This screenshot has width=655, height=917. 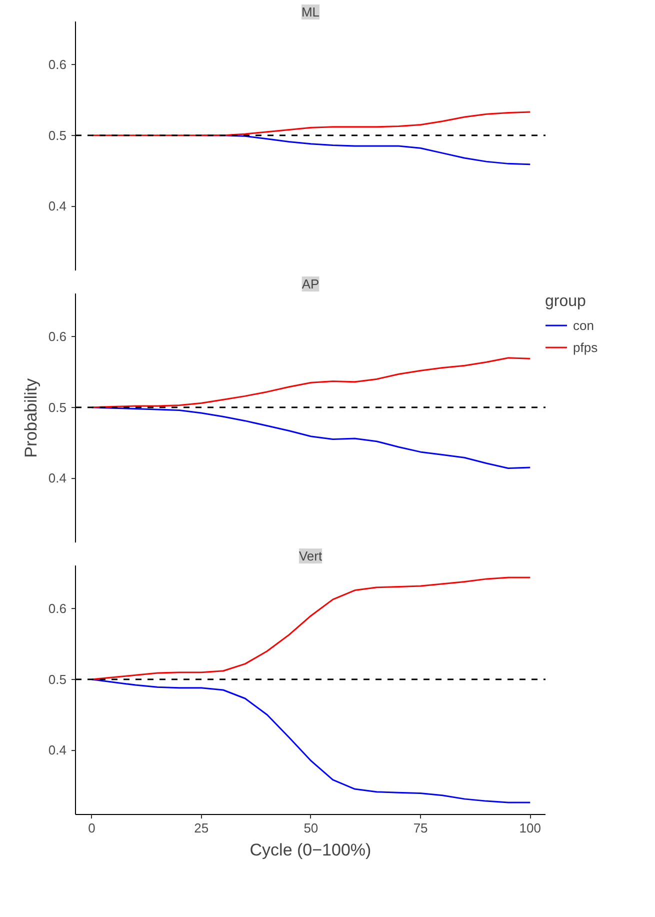 I want to click on chart-title: ML, so click(x=310, y=12).